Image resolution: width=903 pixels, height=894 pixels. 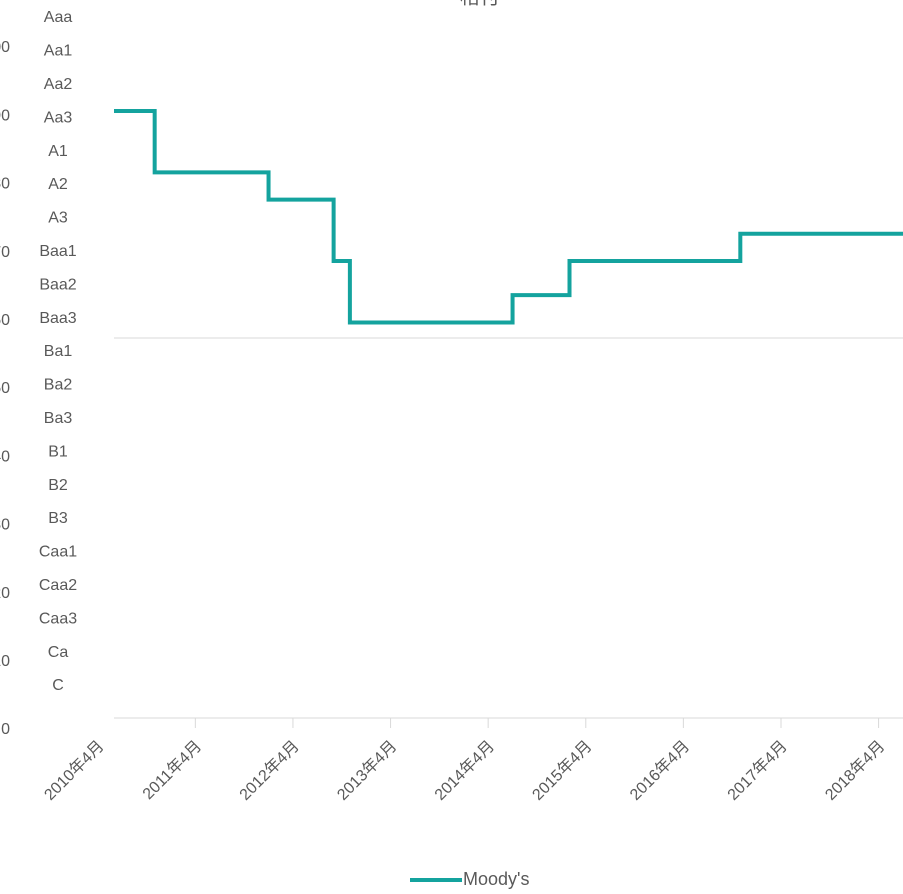 I want to click on y-tick-label: 40, so click(x=5, y=456).